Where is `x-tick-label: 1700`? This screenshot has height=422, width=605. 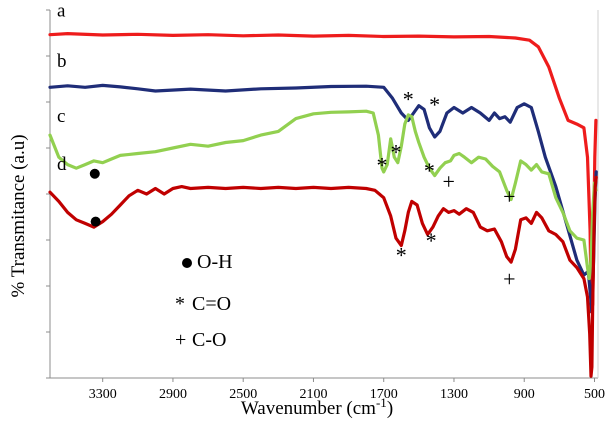 x-tick-label: 1700 is located at coordinates (384, 394).